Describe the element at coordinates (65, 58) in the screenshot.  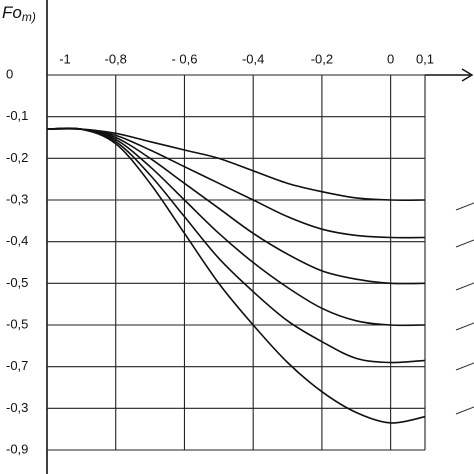
I see `x-tick-label: -1` at that location.